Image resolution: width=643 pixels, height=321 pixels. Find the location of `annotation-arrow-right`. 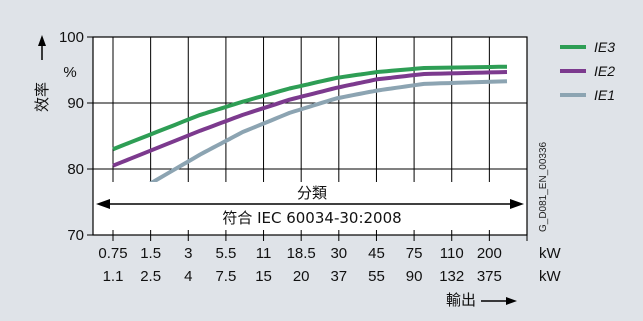

annotation-arrow-right is located at coordinates (517, 204).